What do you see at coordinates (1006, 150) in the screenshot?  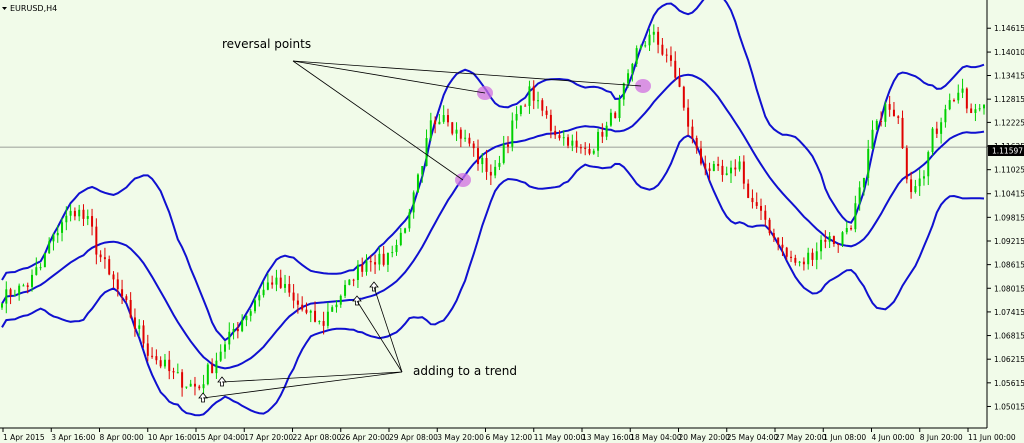 I see `current-price-badge: 1.11597` at bounding box center [1006, 150].